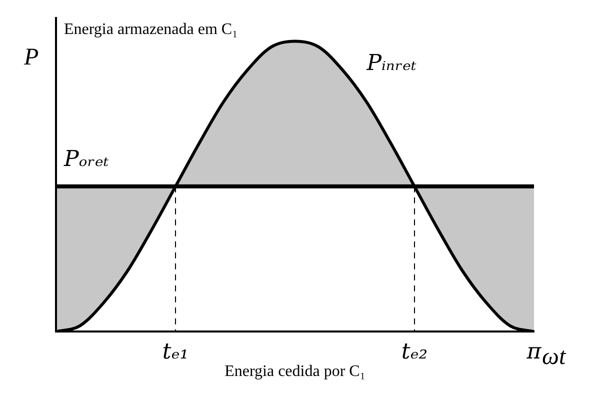 This screenshot has width=592, height=412. I want to click on x-axis-title: ωt, so click(554, 357).